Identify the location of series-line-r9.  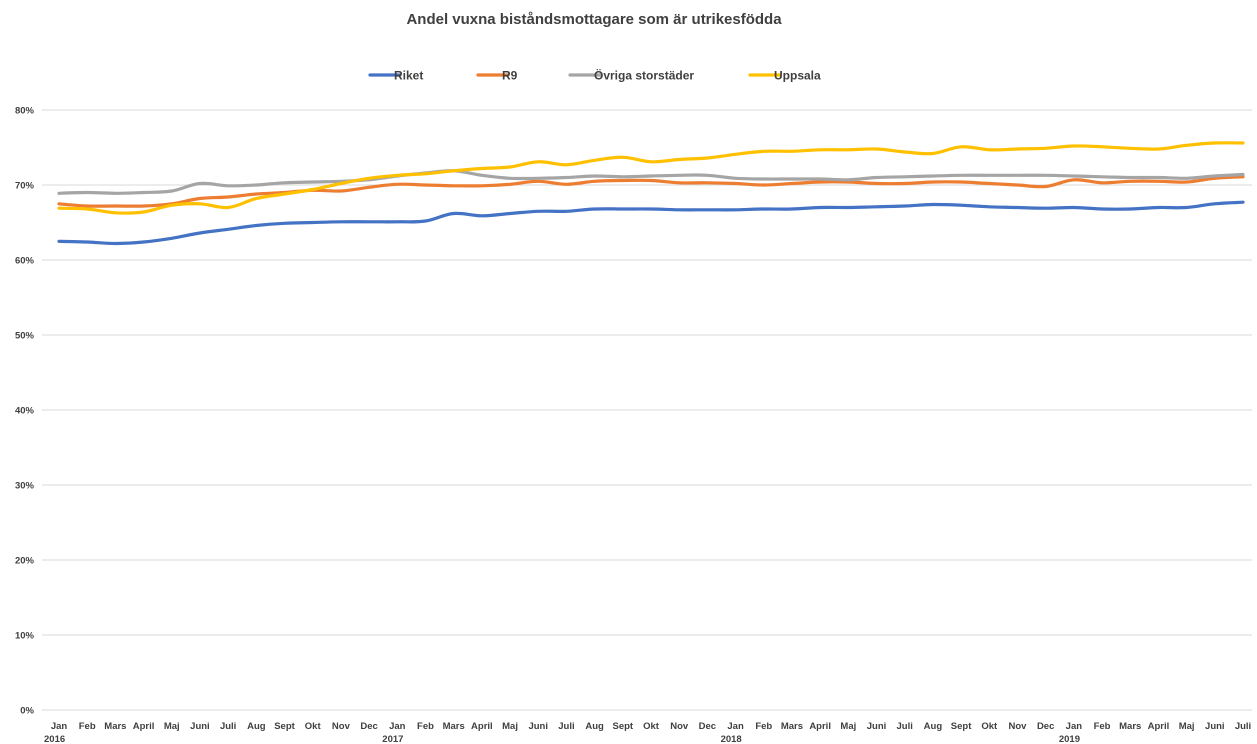
(651, 191).